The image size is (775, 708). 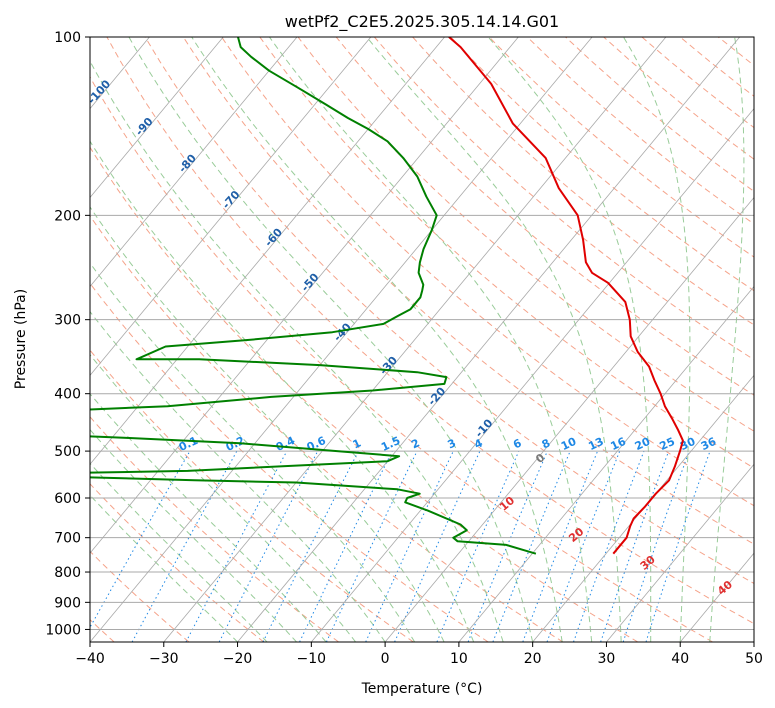 I want to click on mixing-ratio-label: 16, so click(x=619, y=444).